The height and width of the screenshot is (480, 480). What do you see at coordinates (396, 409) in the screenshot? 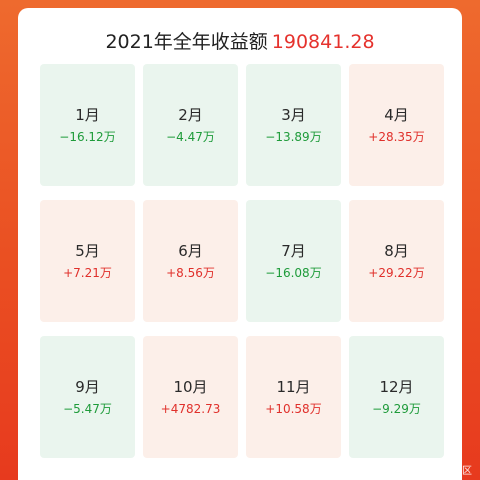
I see `month-amount: −9.29万` at bounding box center [396, 409].